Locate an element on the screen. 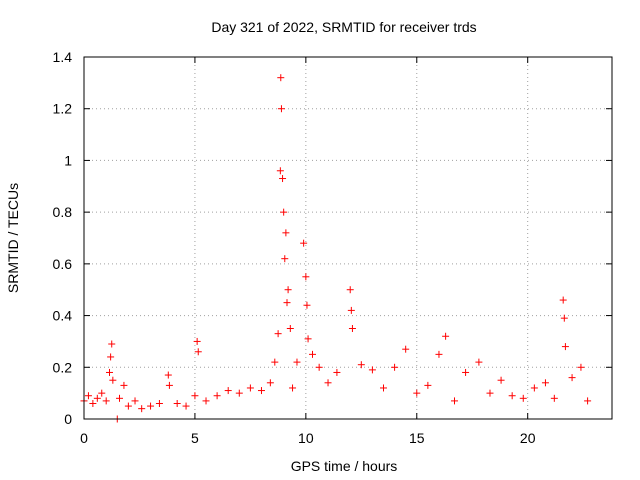 This screenshot has width=640, height=480. x-tick-label: 5 is located at coordinates (195, 438).